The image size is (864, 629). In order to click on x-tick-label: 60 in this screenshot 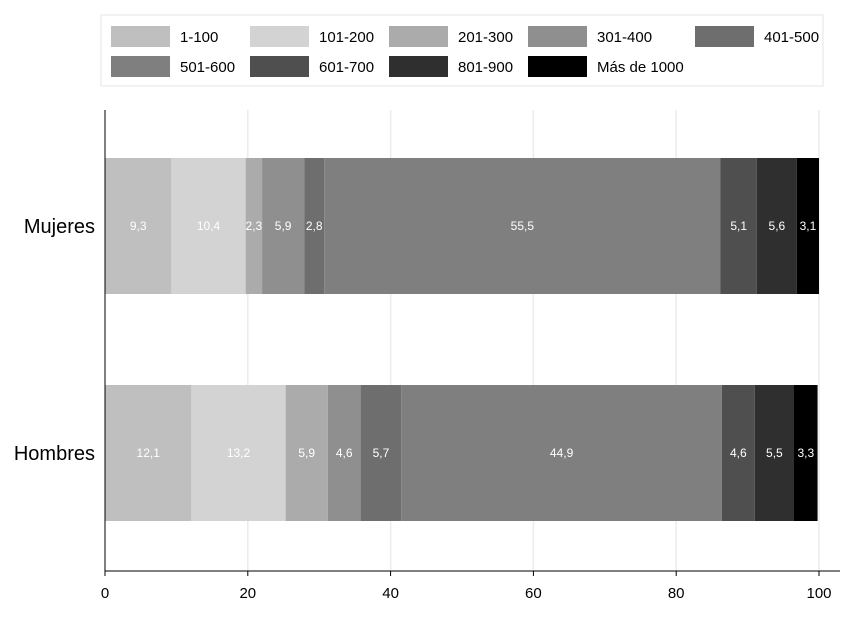, I will do `click(533, 593)`.